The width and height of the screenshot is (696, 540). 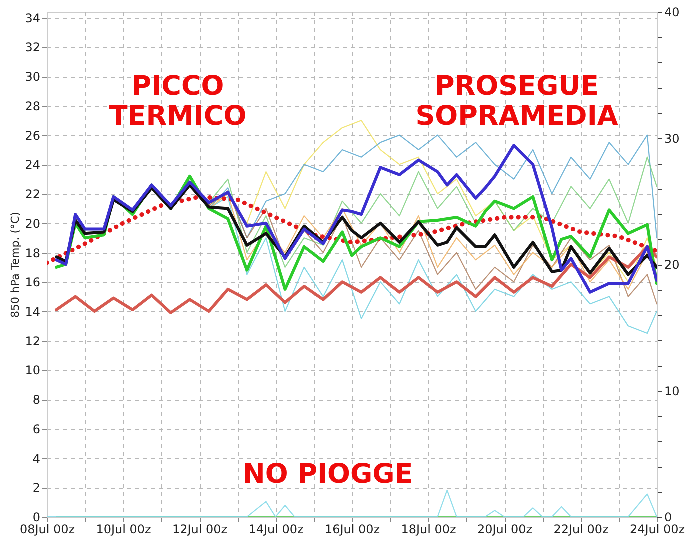 What do you see at coordinates (36, 429) in the screenshot?
I see `y-tick-label: 6` at bounding box center [36, 429].